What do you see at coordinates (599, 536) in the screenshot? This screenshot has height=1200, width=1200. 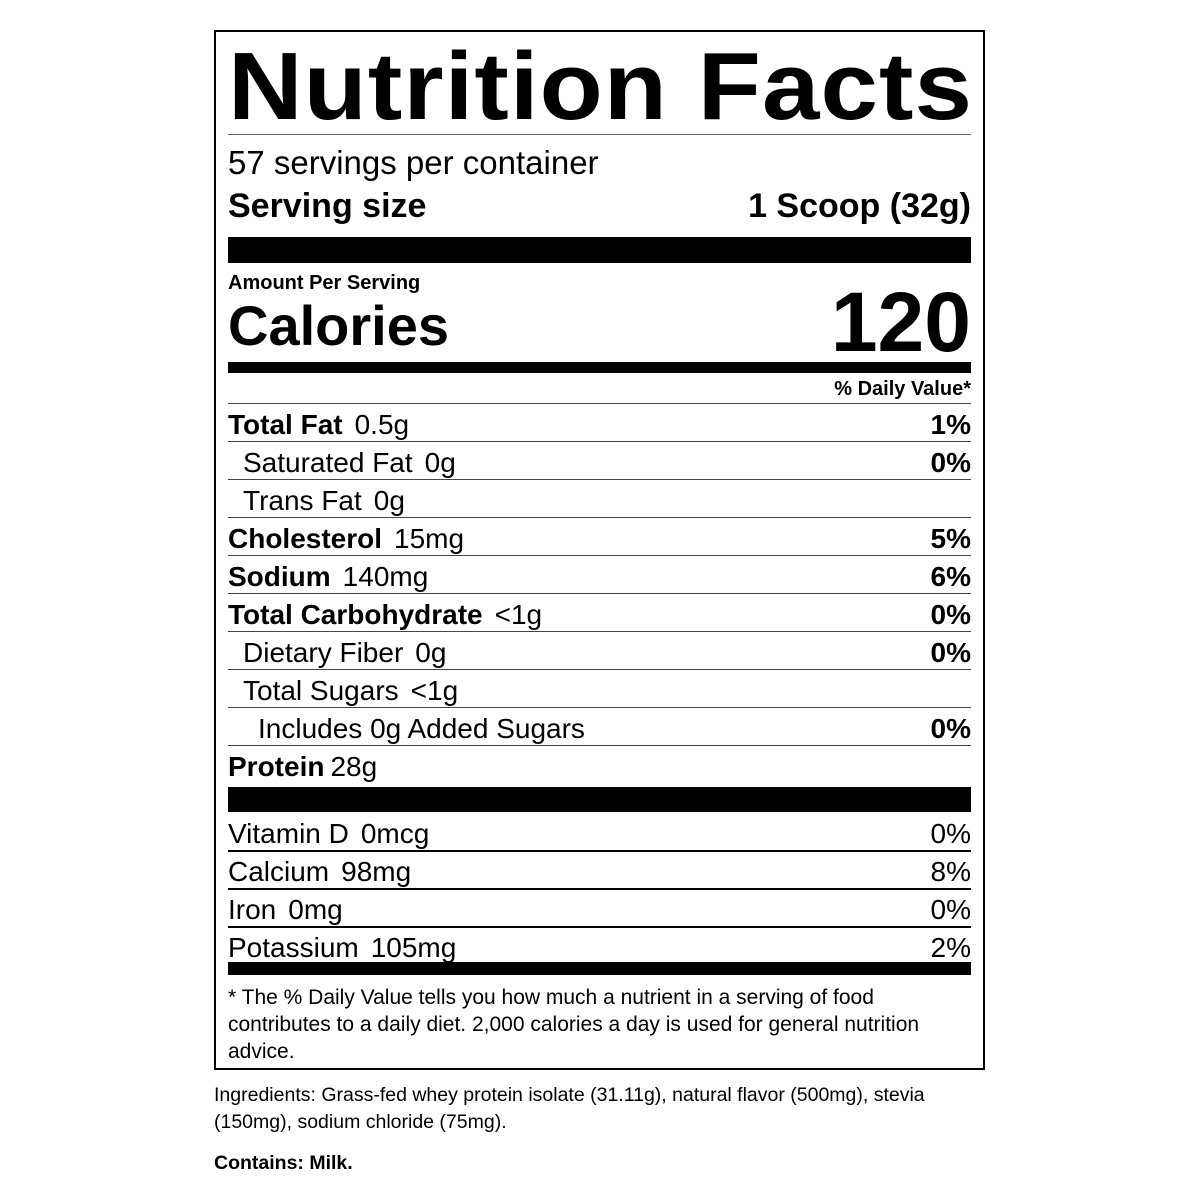 I see `nutrient-row: Cholesterol 15mg 5%` at bounding box center [599, 536].